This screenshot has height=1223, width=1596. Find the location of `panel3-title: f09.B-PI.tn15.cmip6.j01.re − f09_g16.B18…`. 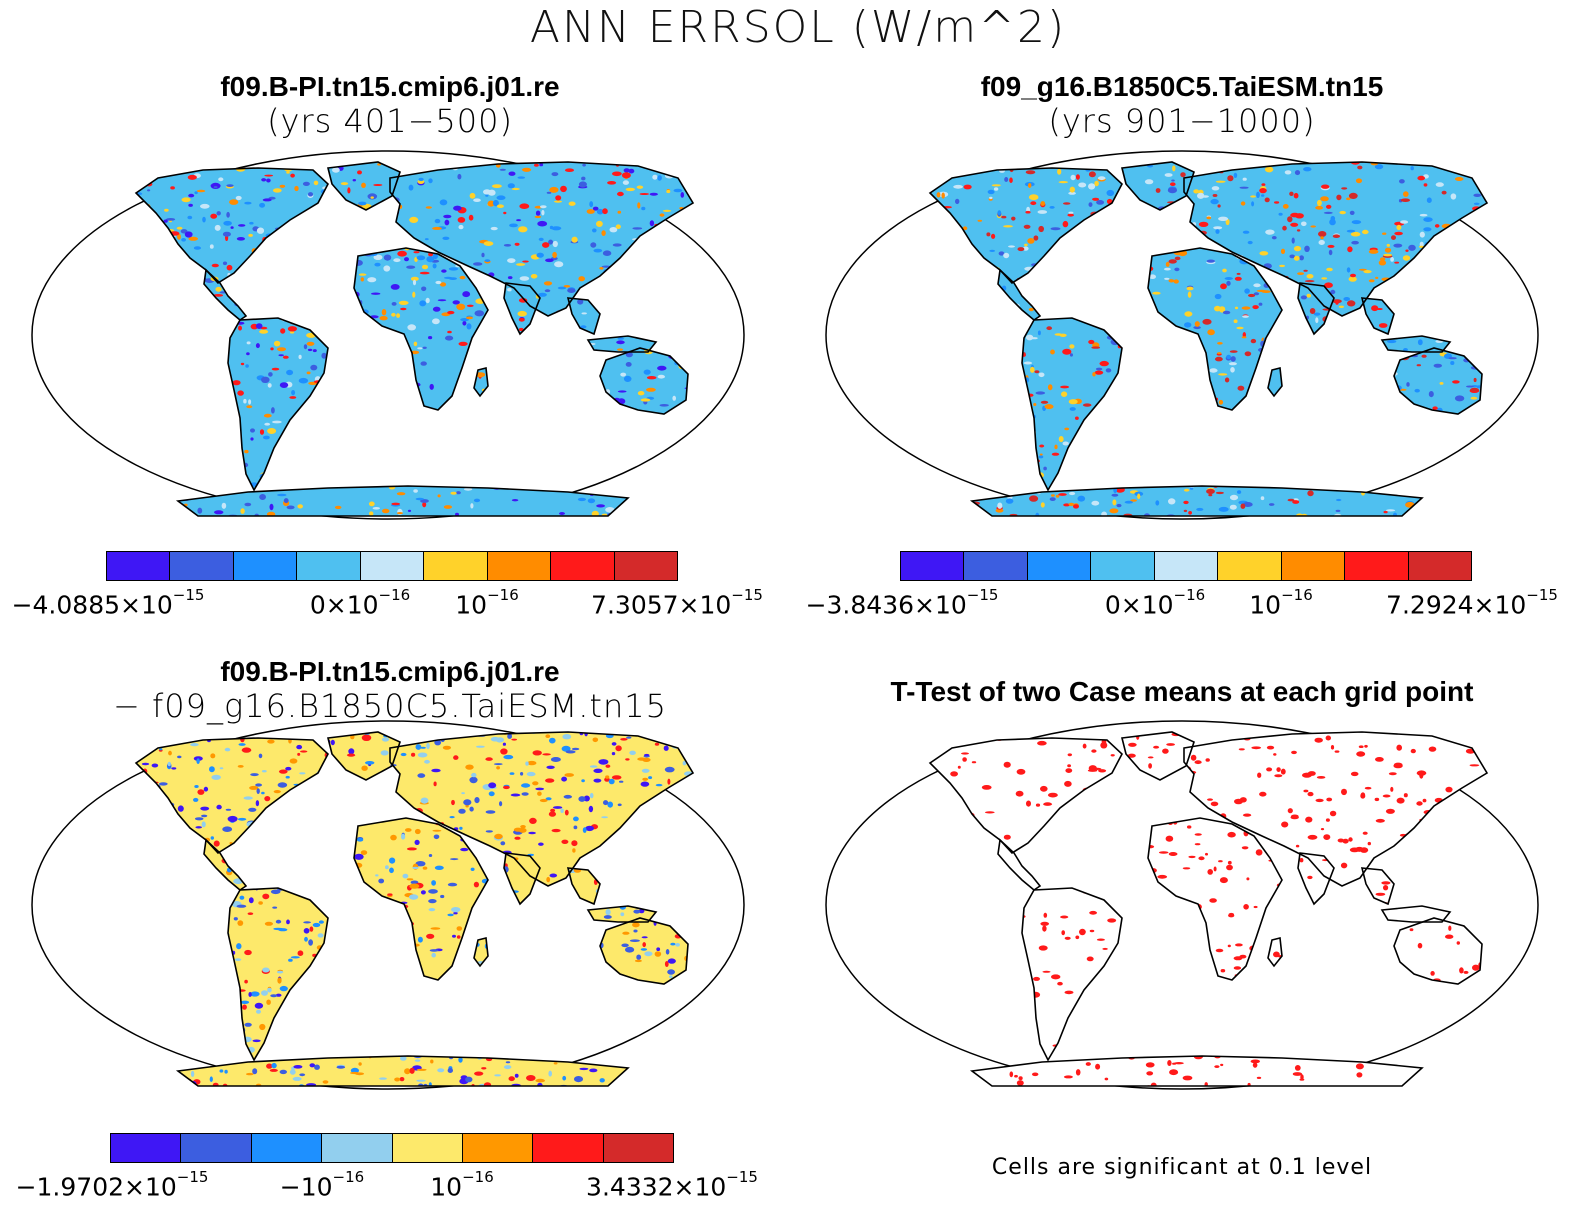

panel3-title: f09.B-PI.tn15.cmip6.j01.re − f09_g16.B18… is located at coordinates (390, 689).